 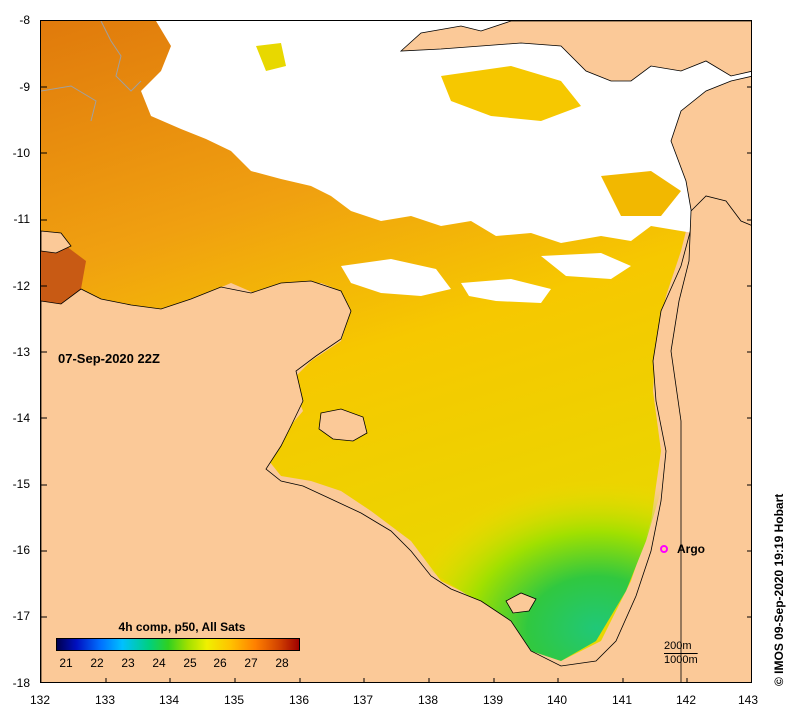 I want to click on land-new-guinea, so click(x=575, y=51).